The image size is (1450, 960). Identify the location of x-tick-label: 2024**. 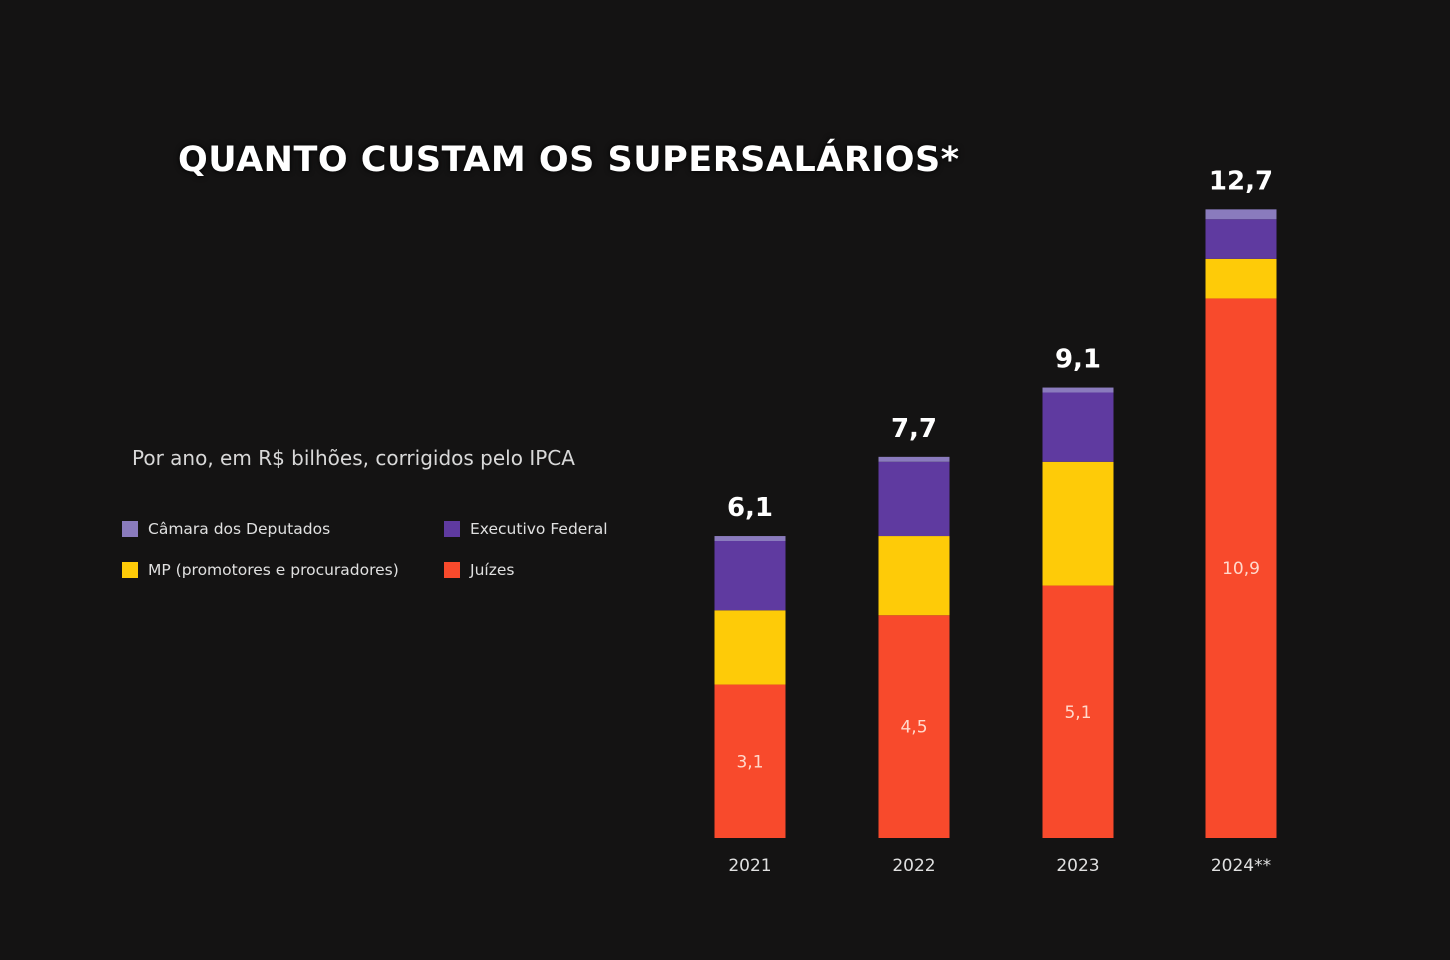
(1241, 866).